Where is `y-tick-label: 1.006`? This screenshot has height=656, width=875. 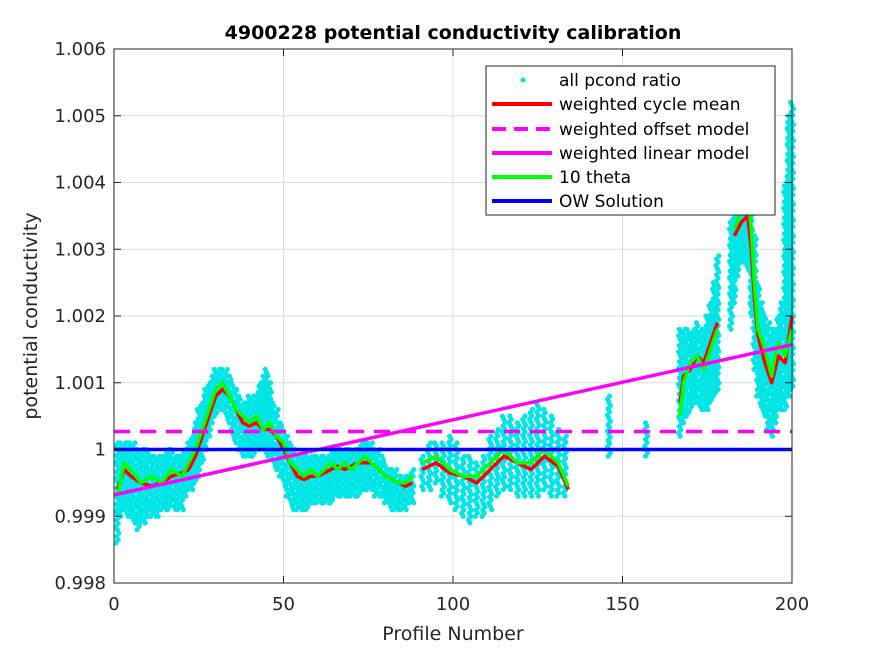
y-tick-label: 1.006 is located at coordinates (80, 49).